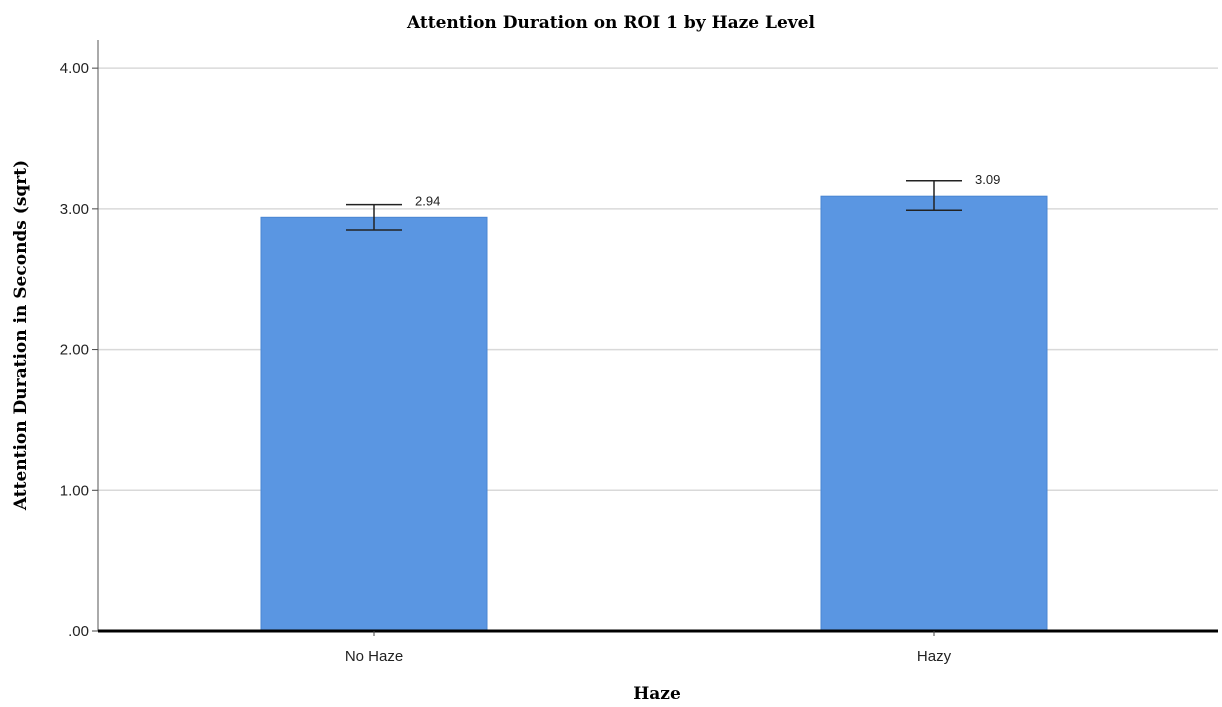 The image size is (1222, 707). Describe the element at coordinates (427, 200) in the screenshot. I see `data-label: 2.94` at that location.